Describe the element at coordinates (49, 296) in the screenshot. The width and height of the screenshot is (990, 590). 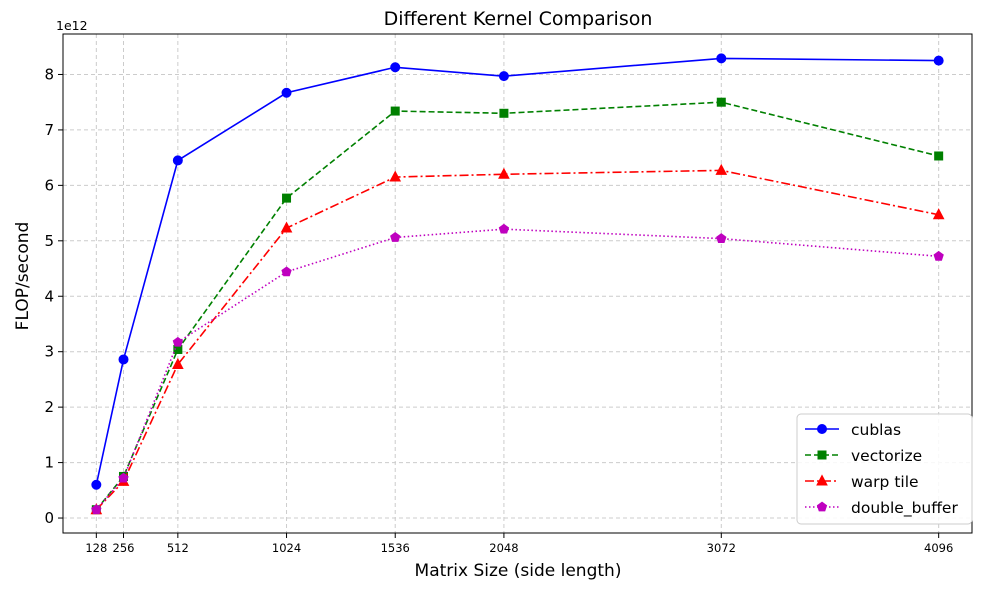
I see `y-tick-label: 4` at that location.